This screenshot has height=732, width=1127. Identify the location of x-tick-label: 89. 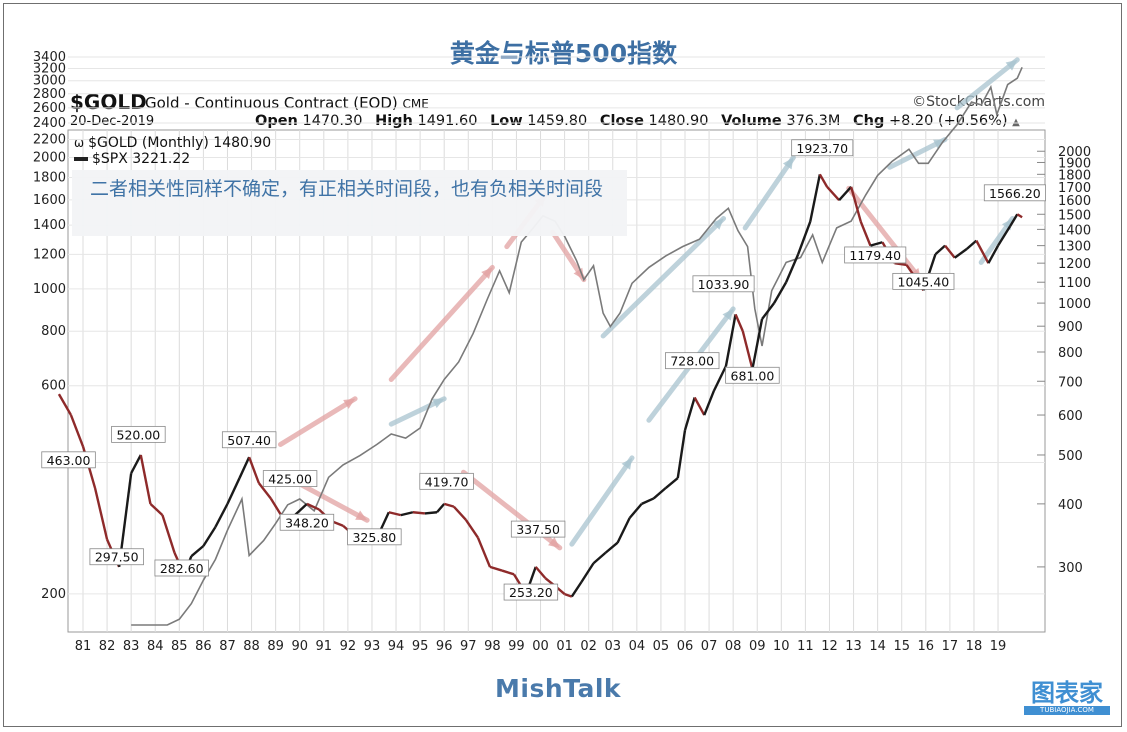
(275, 646).